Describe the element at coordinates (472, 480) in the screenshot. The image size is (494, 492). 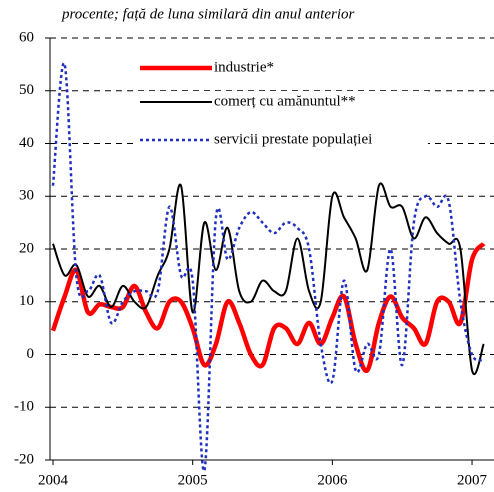
I see `x-tick-label: 2007` at that location.